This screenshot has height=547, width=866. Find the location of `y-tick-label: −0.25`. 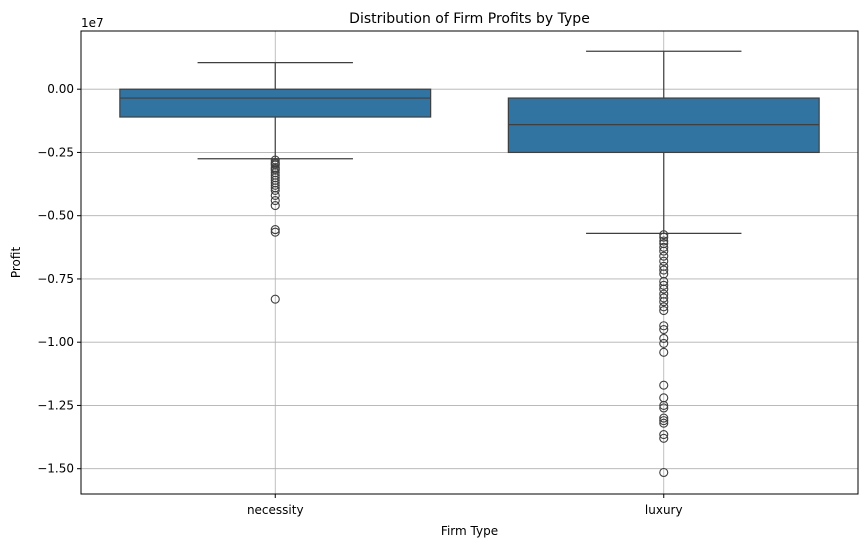

y-tick-label: −0.25 is located at coordinates (55, 152).